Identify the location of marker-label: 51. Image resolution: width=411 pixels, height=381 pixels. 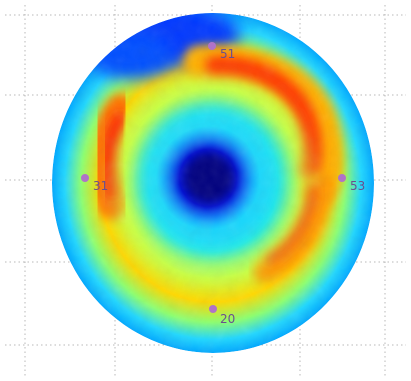
(227, 54).